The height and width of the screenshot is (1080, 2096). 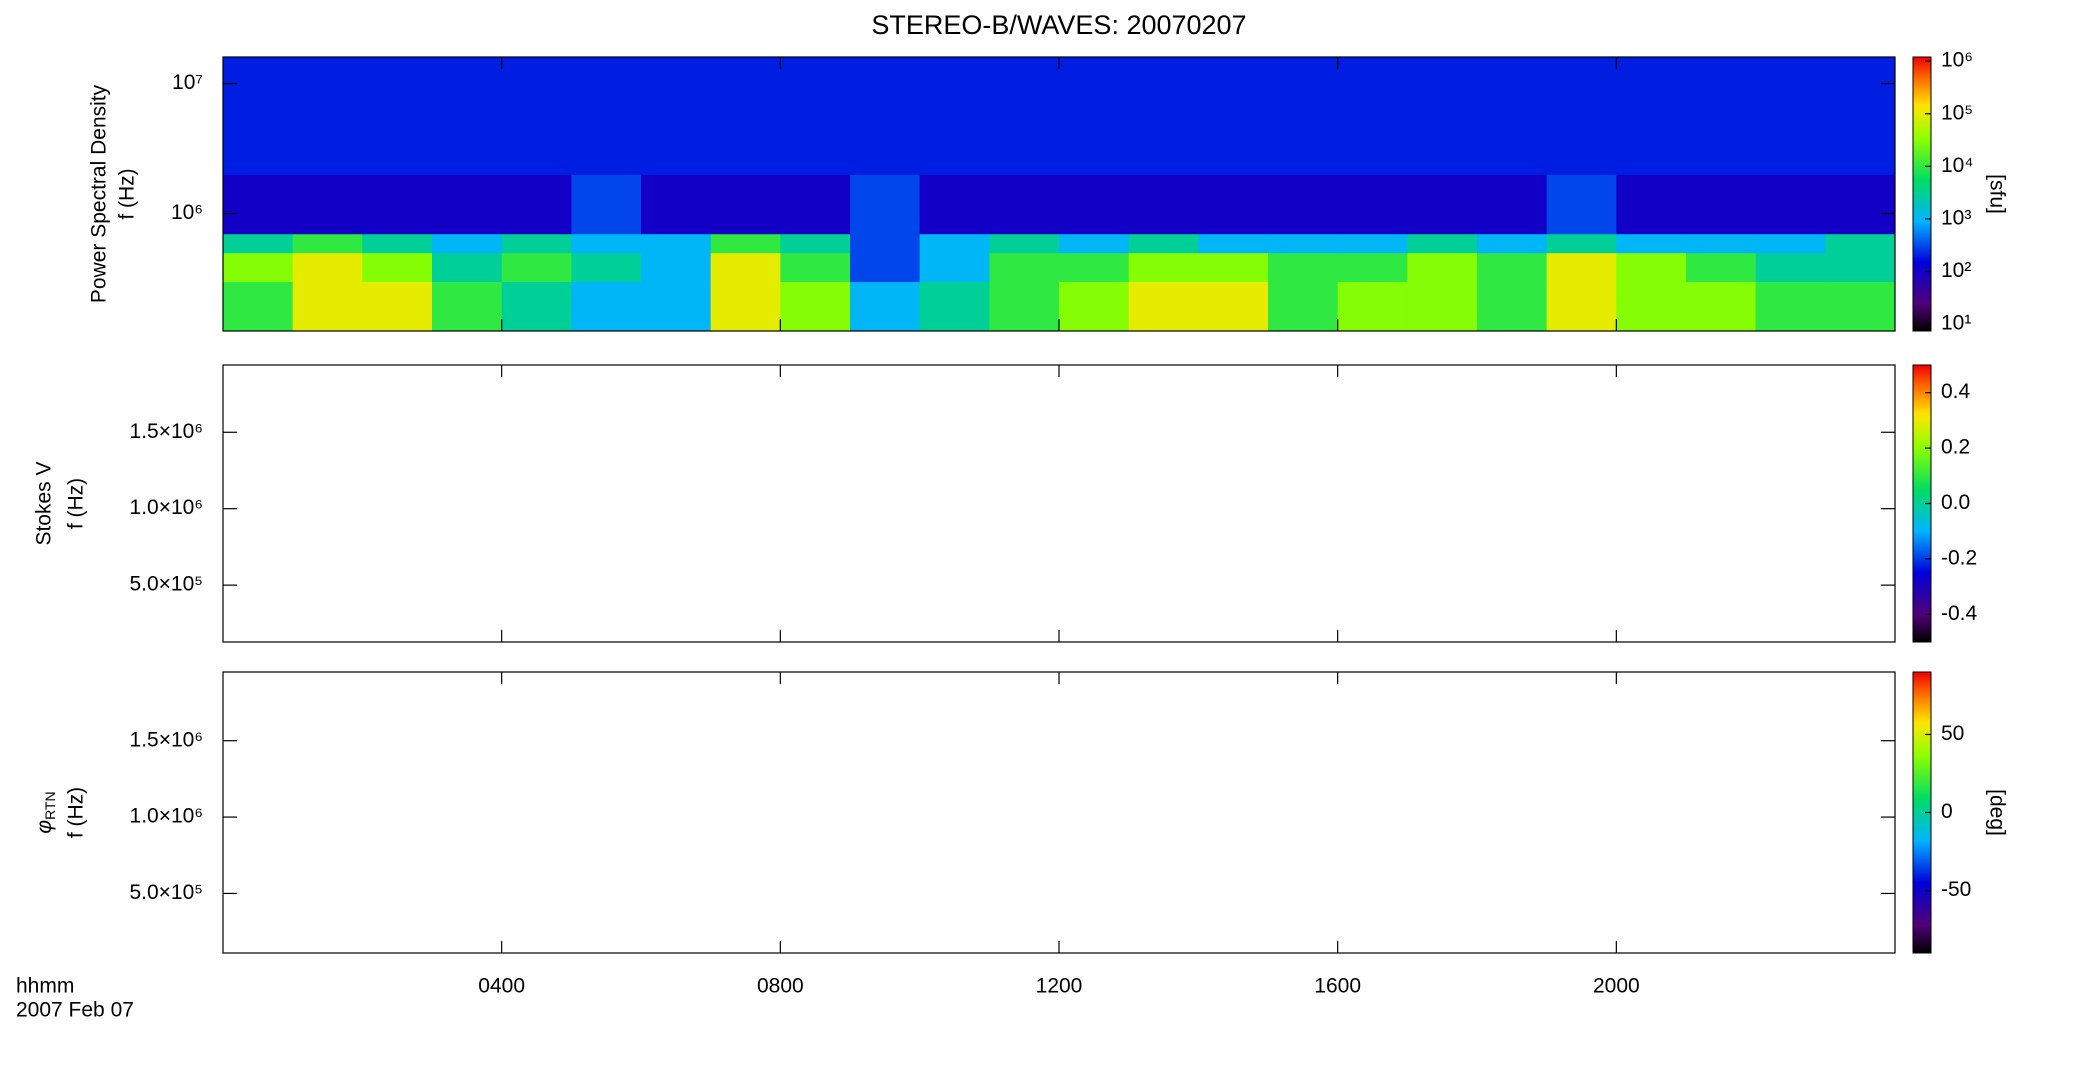 What do you see at coordinates (1955, 447) in the screenshot?
I see `colorbar-tick-label: 0.2` at bounding box center [1955, 447].